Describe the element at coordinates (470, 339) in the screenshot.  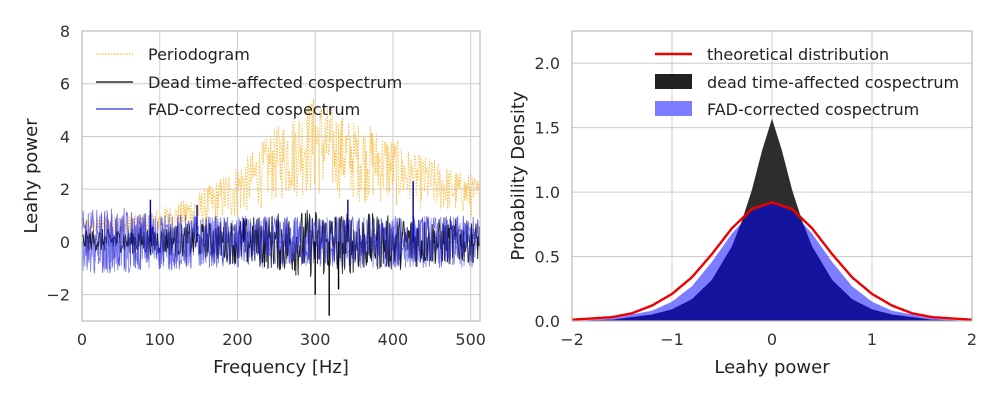
I see `x-tick-label: 500` at that location.